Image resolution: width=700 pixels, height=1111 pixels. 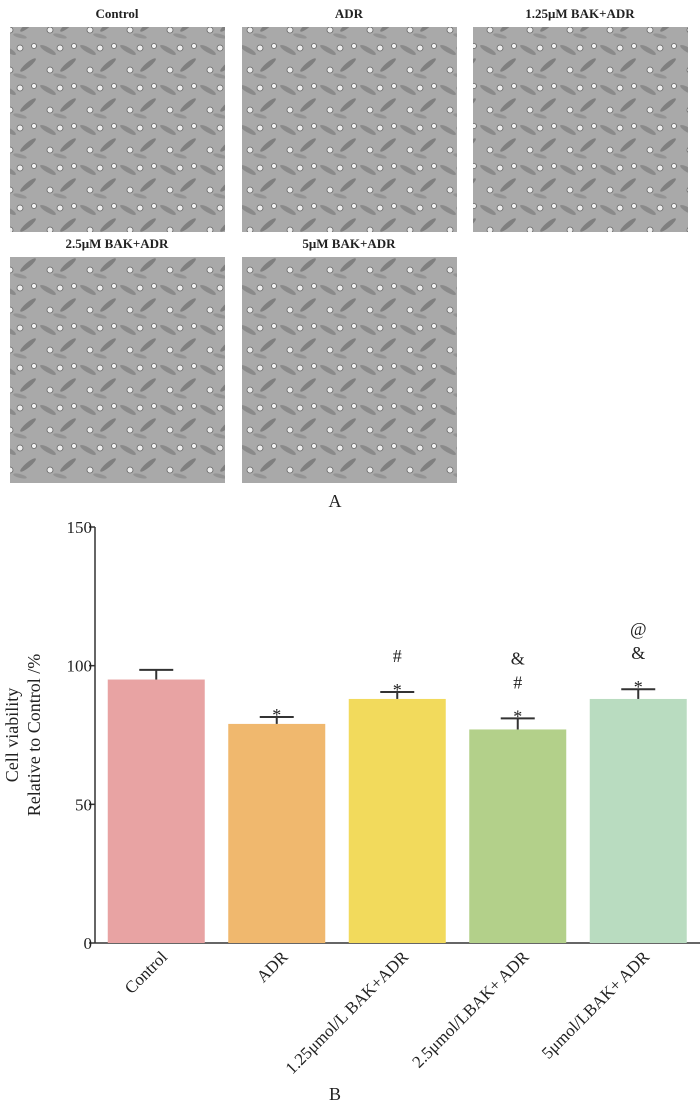 What do you see at coordinates (116, 13) in the screenshot?
I see `image-label: Control` at bounding box center [116, 13].